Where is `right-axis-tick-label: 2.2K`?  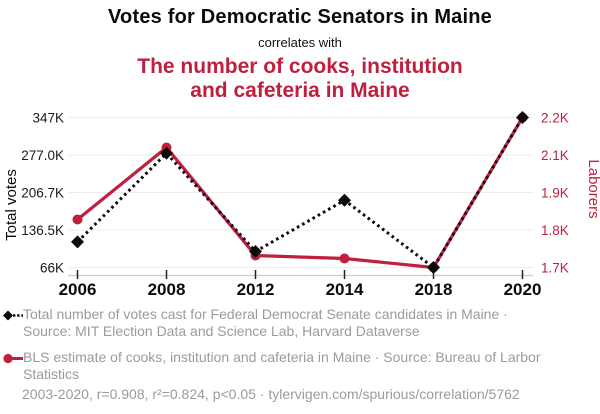
right-axis-tick-label: 2.2K is located at coordinates (555, 118).